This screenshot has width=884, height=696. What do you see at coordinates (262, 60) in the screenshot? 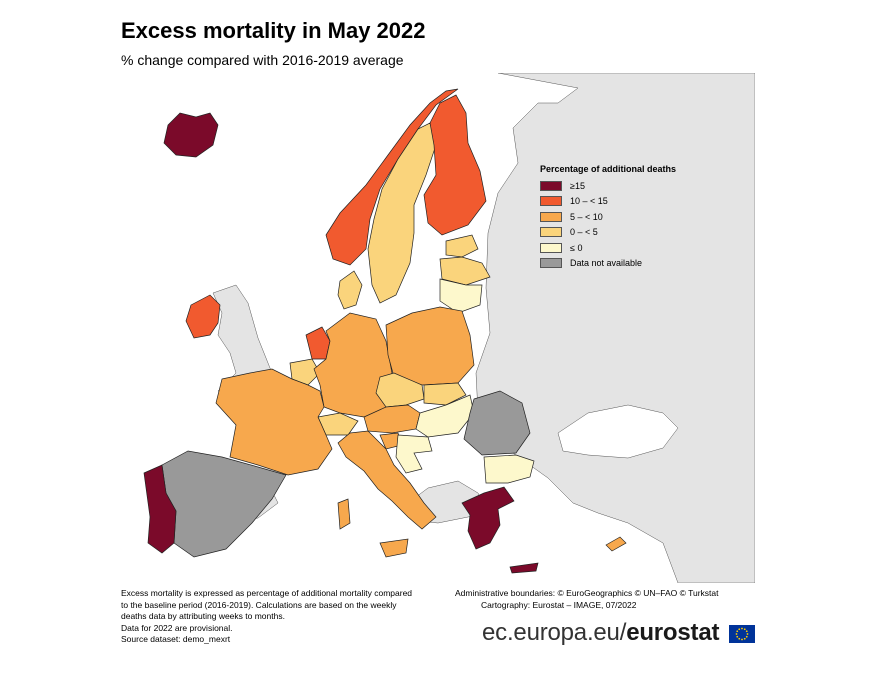
I see `map-subtitle: % change compared with 2016-2019 average` at bounding box center [262, 60].